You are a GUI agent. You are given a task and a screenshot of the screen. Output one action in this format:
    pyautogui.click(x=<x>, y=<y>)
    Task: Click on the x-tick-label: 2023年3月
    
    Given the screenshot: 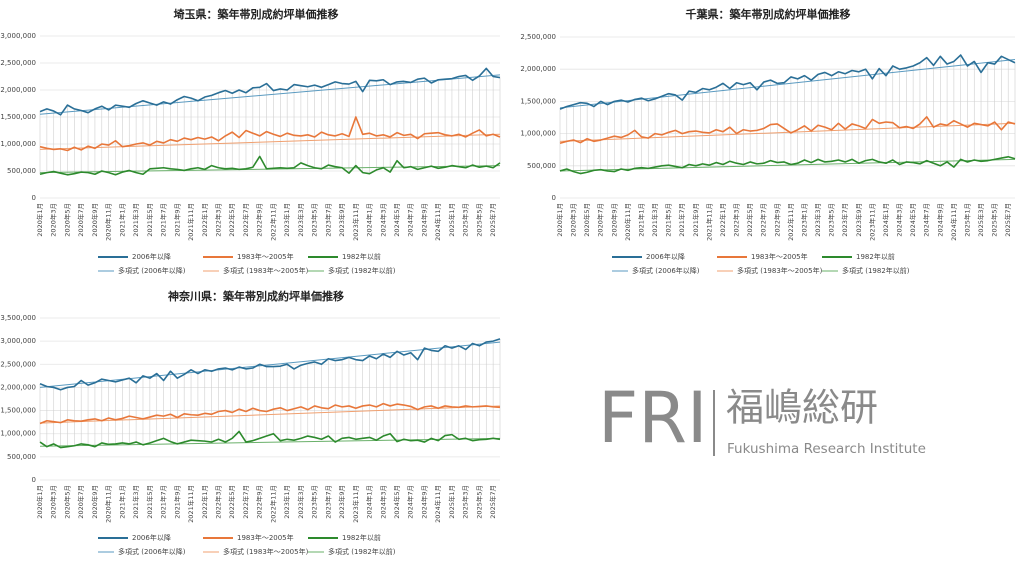 What is the action you would take?
    pyautogui.click(x=817, y=220)
    